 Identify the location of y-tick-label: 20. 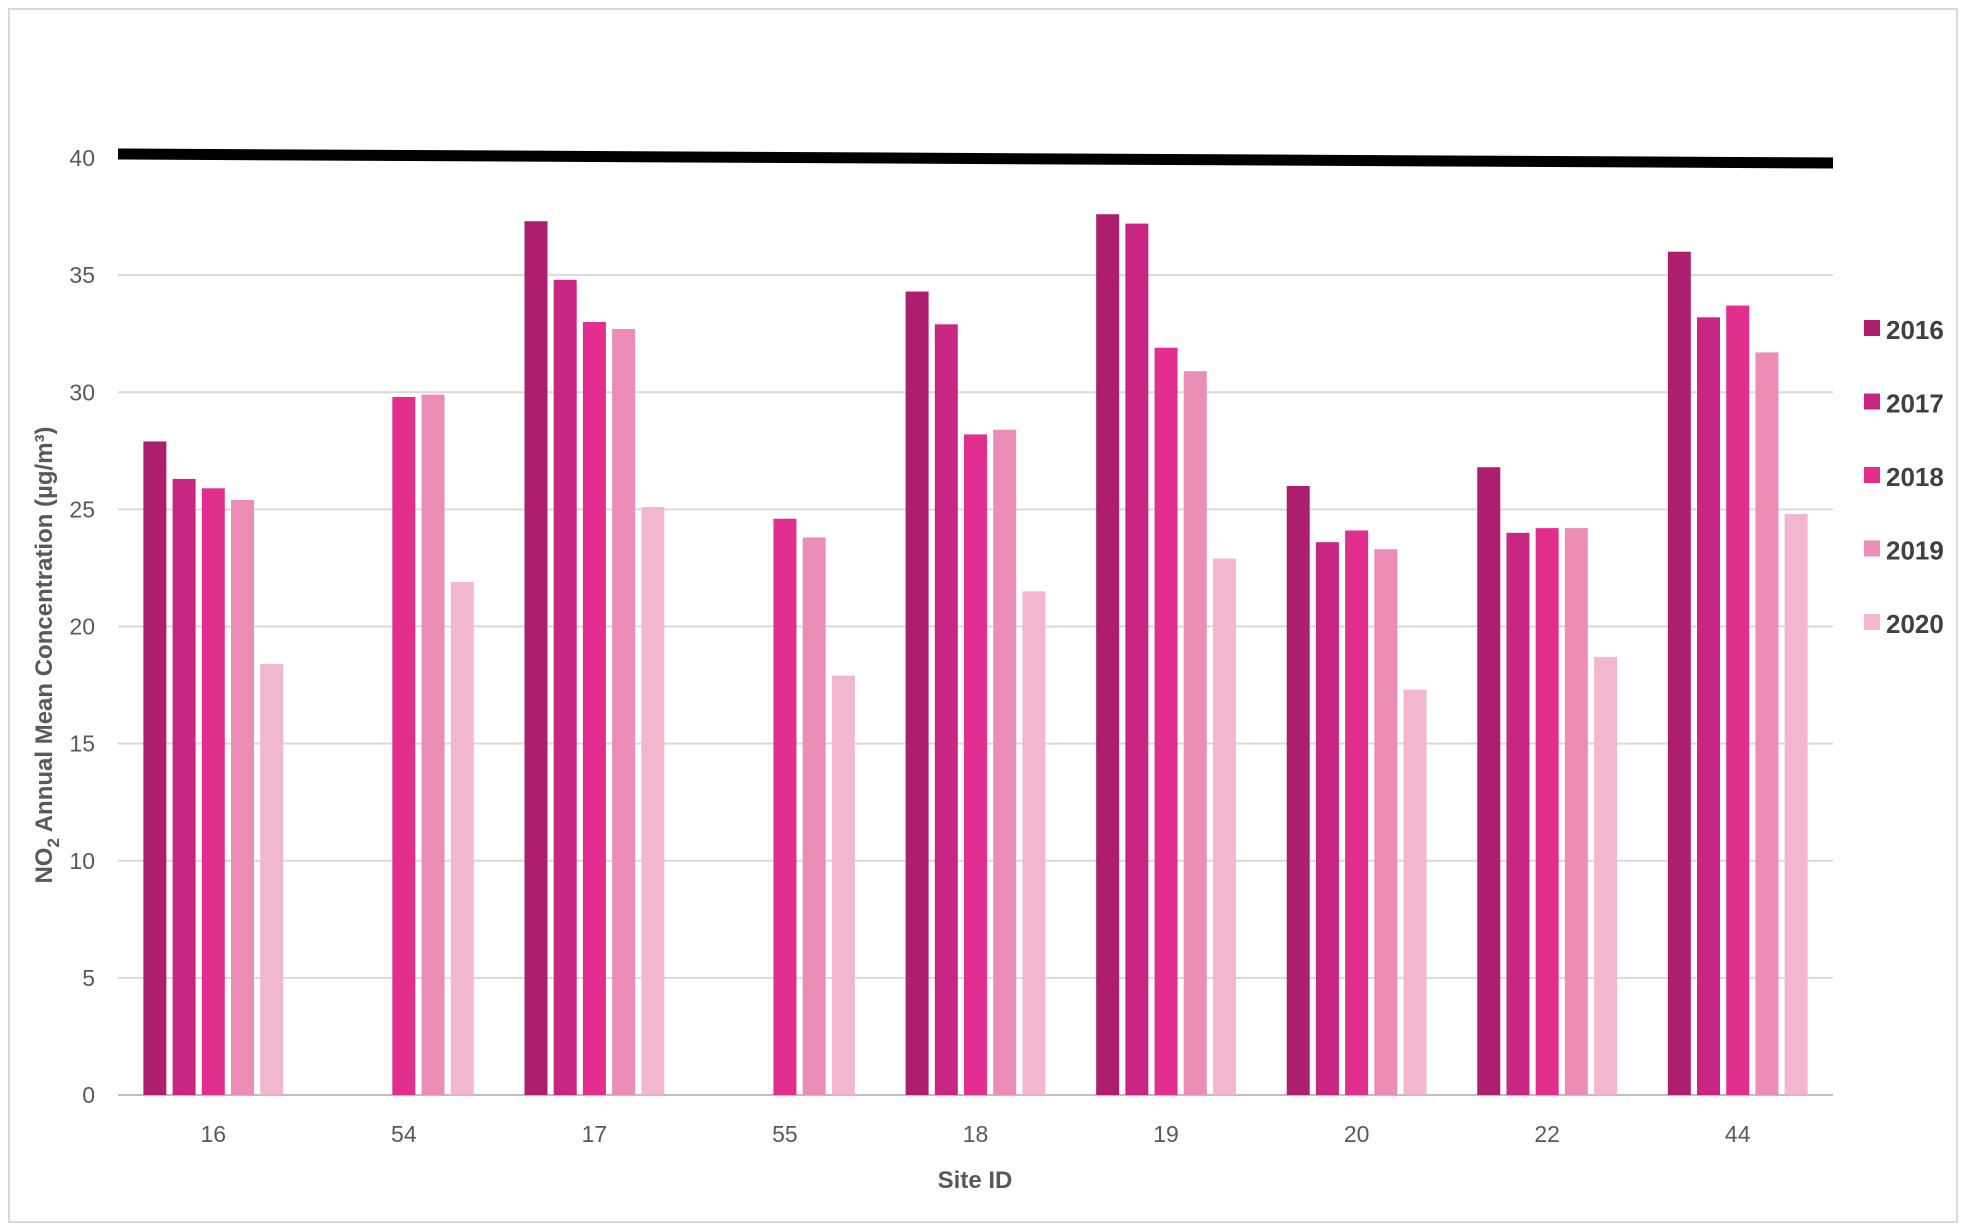
(82, 627).